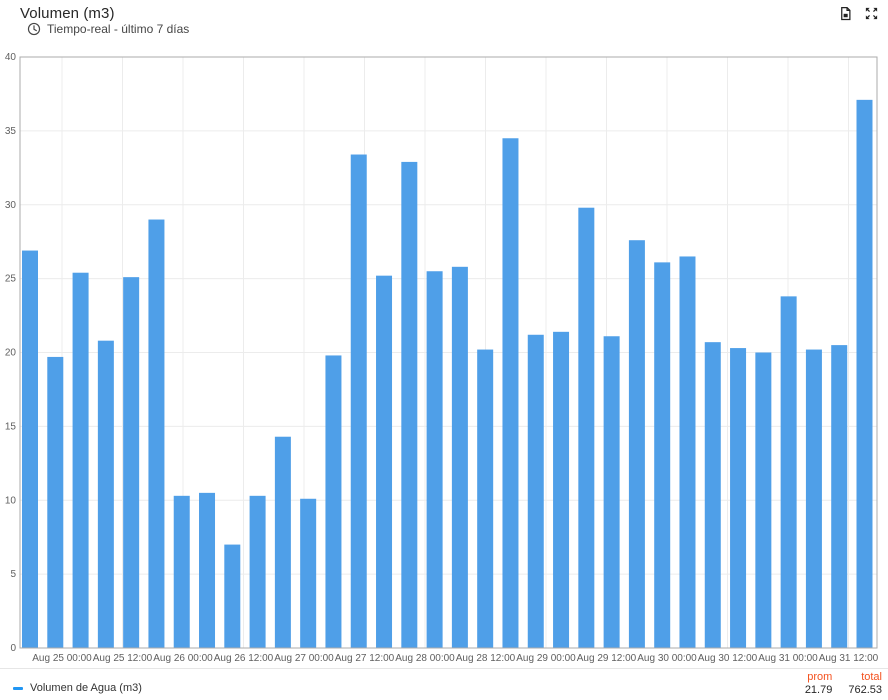 The image size is (888, 700). I want to click on x-tick-label: Aug 31 00:00, so click(788, 658).